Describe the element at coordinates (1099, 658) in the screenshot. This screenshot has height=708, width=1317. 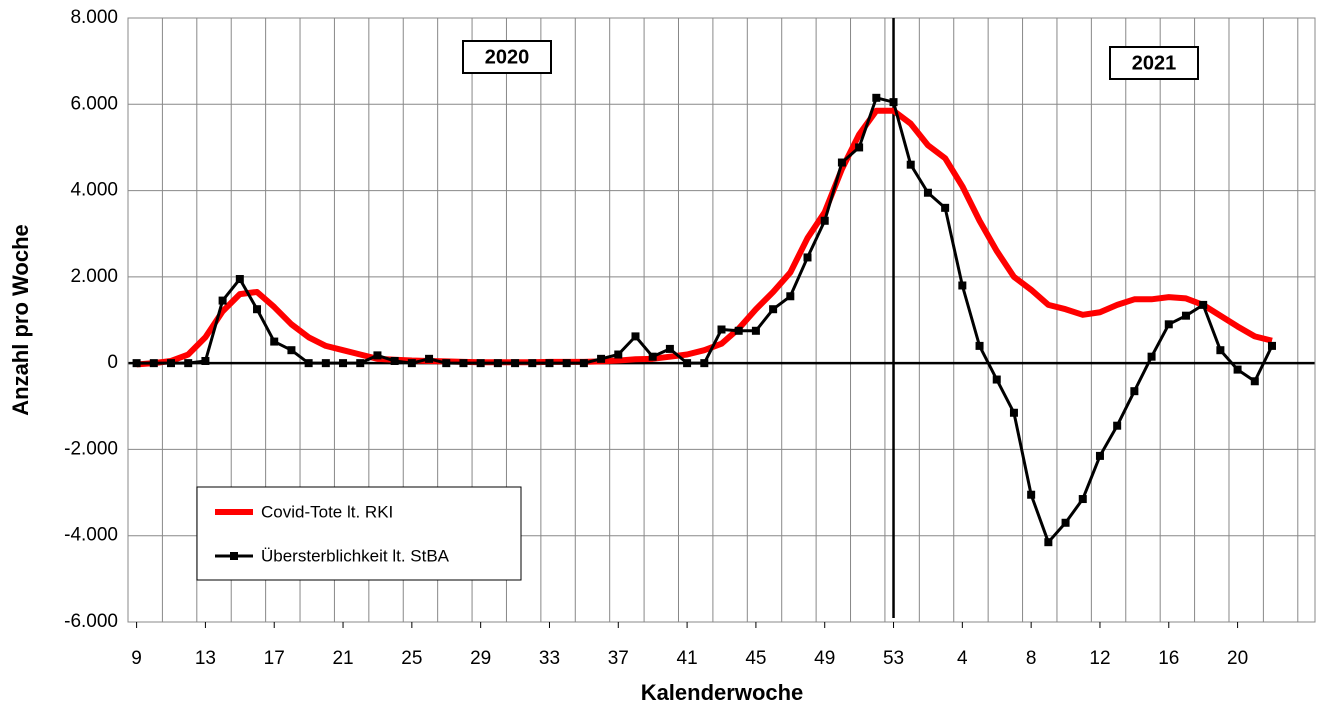
I see `x-tick-label: 12` at that location.